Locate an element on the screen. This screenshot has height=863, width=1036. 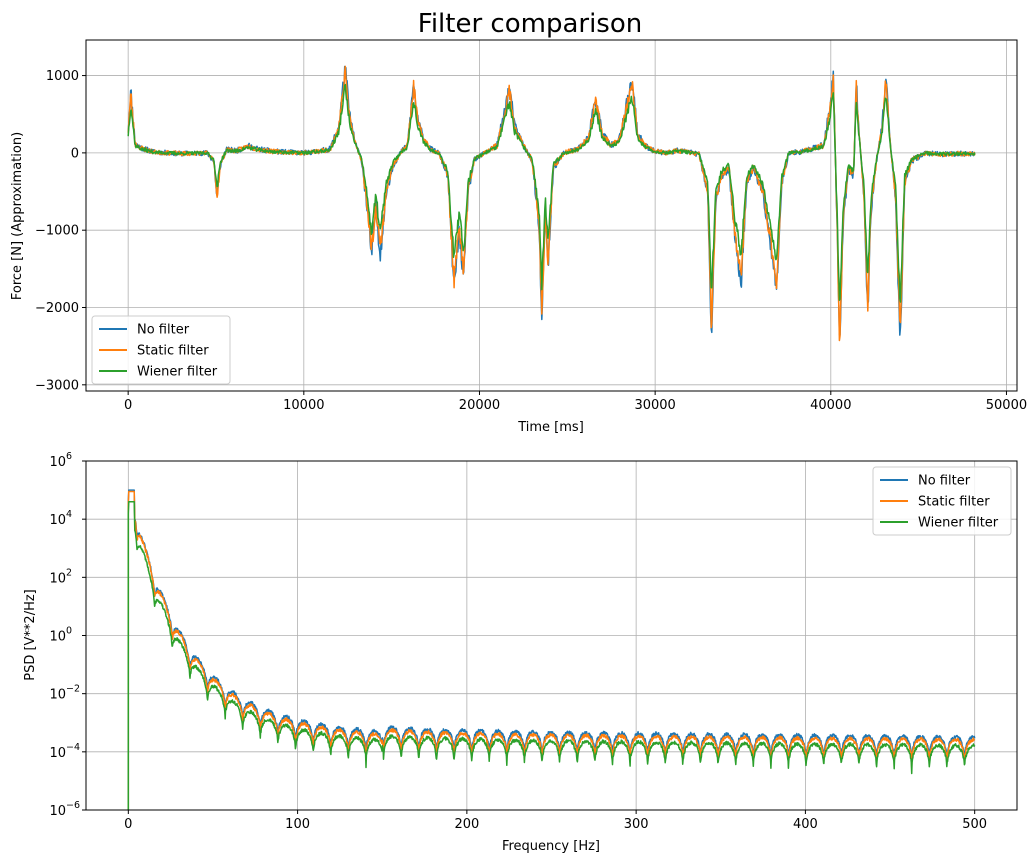
chart2-legend-label: Static filter is located at coordinates (954, 502).